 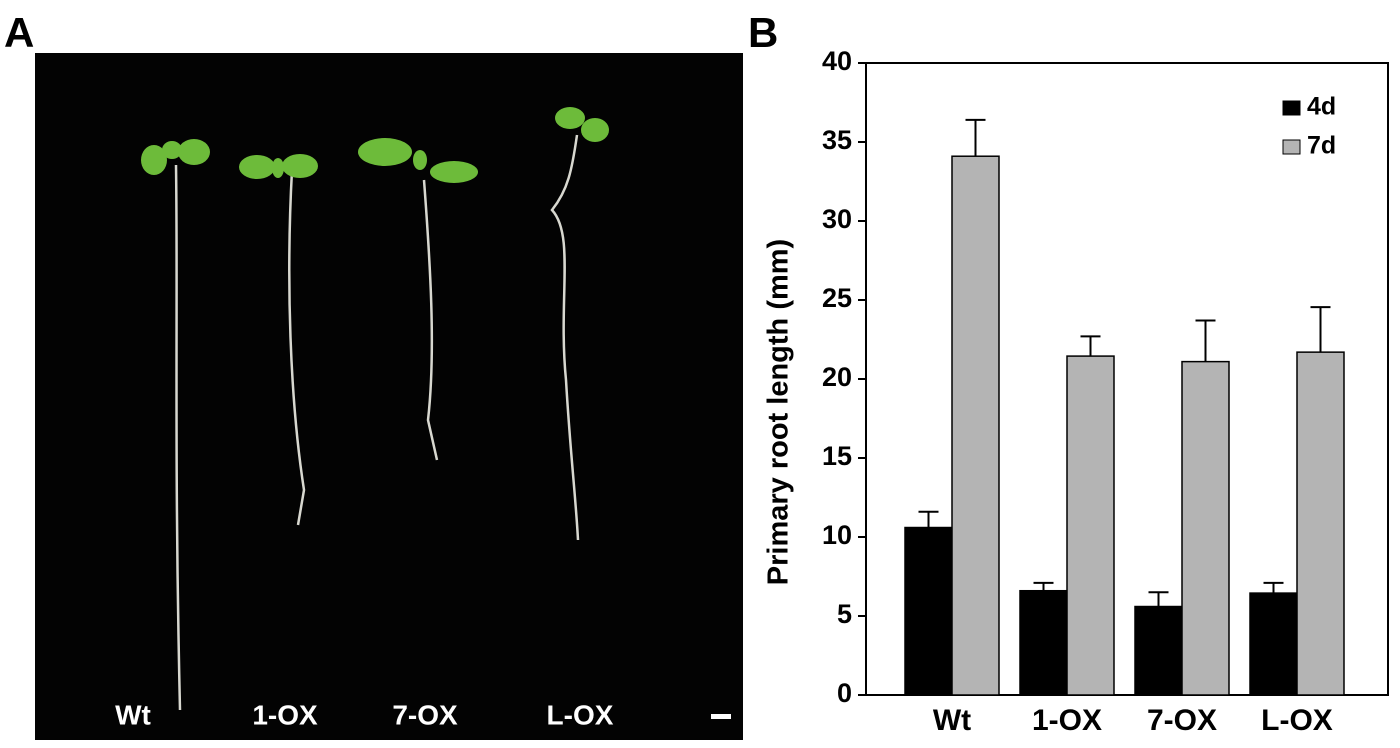 I want to click on legend-label: 4d, so click(x=1321, y=107).